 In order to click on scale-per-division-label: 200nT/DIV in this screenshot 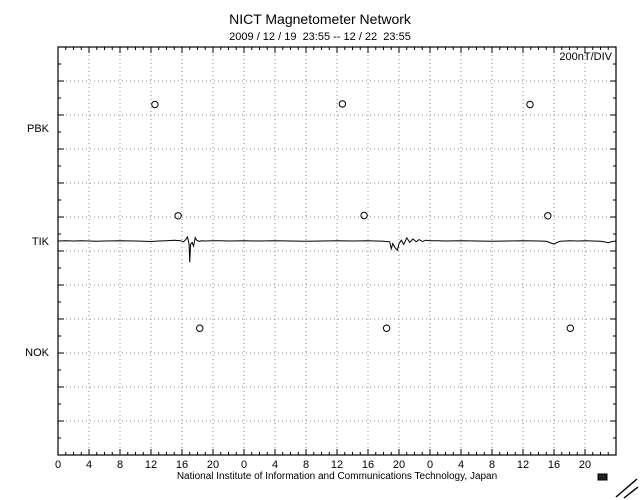, I will do `click(585, 57)`.